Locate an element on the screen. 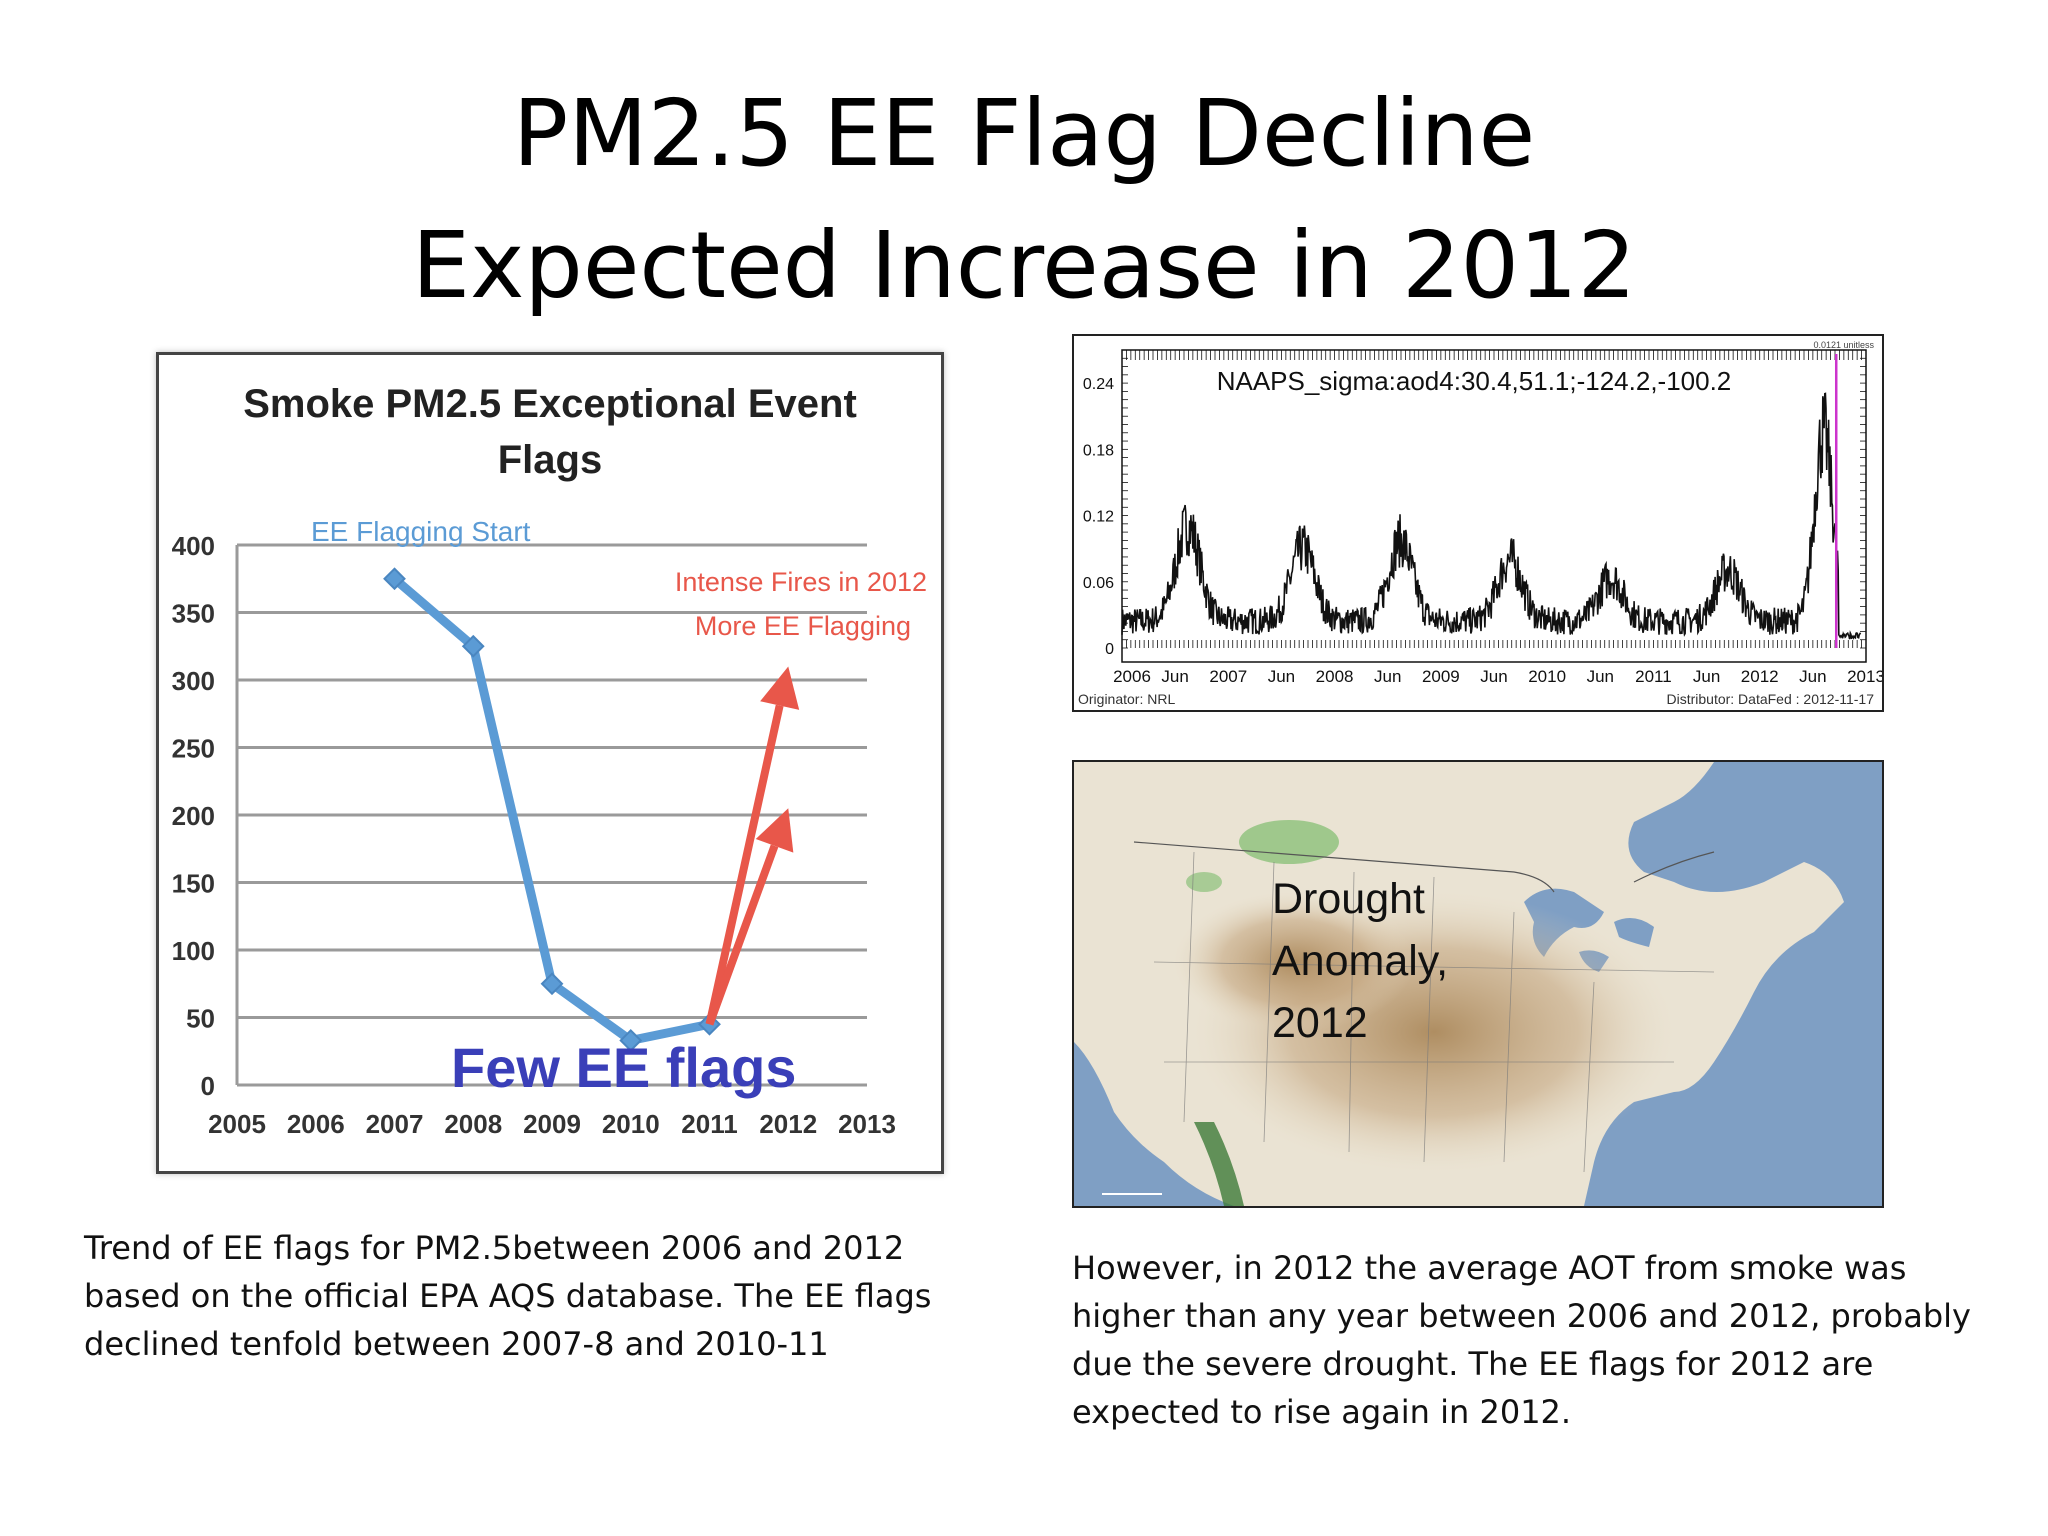  y-tick-label: 400 is located at coordinates (193, 546).